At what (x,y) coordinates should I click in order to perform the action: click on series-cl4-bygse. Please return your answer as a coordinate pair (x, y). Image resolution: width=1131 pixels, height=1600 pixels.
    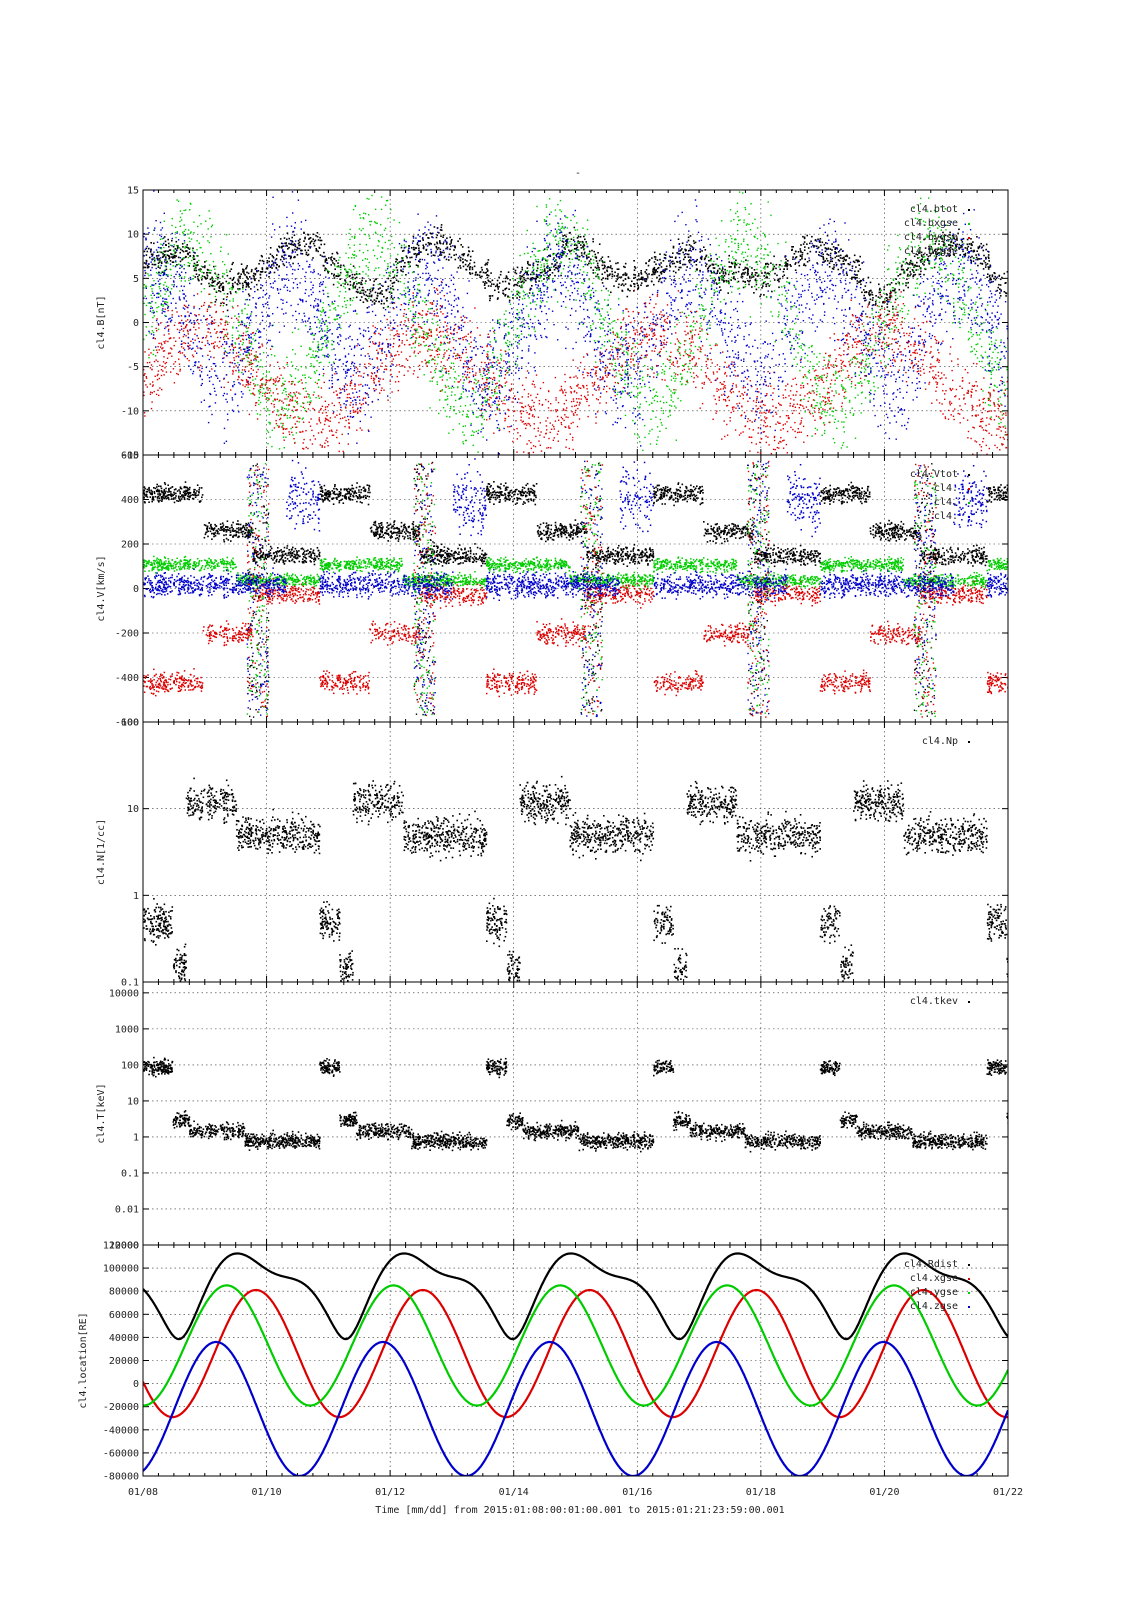
    Looking at the image, I should click on (575, 368).